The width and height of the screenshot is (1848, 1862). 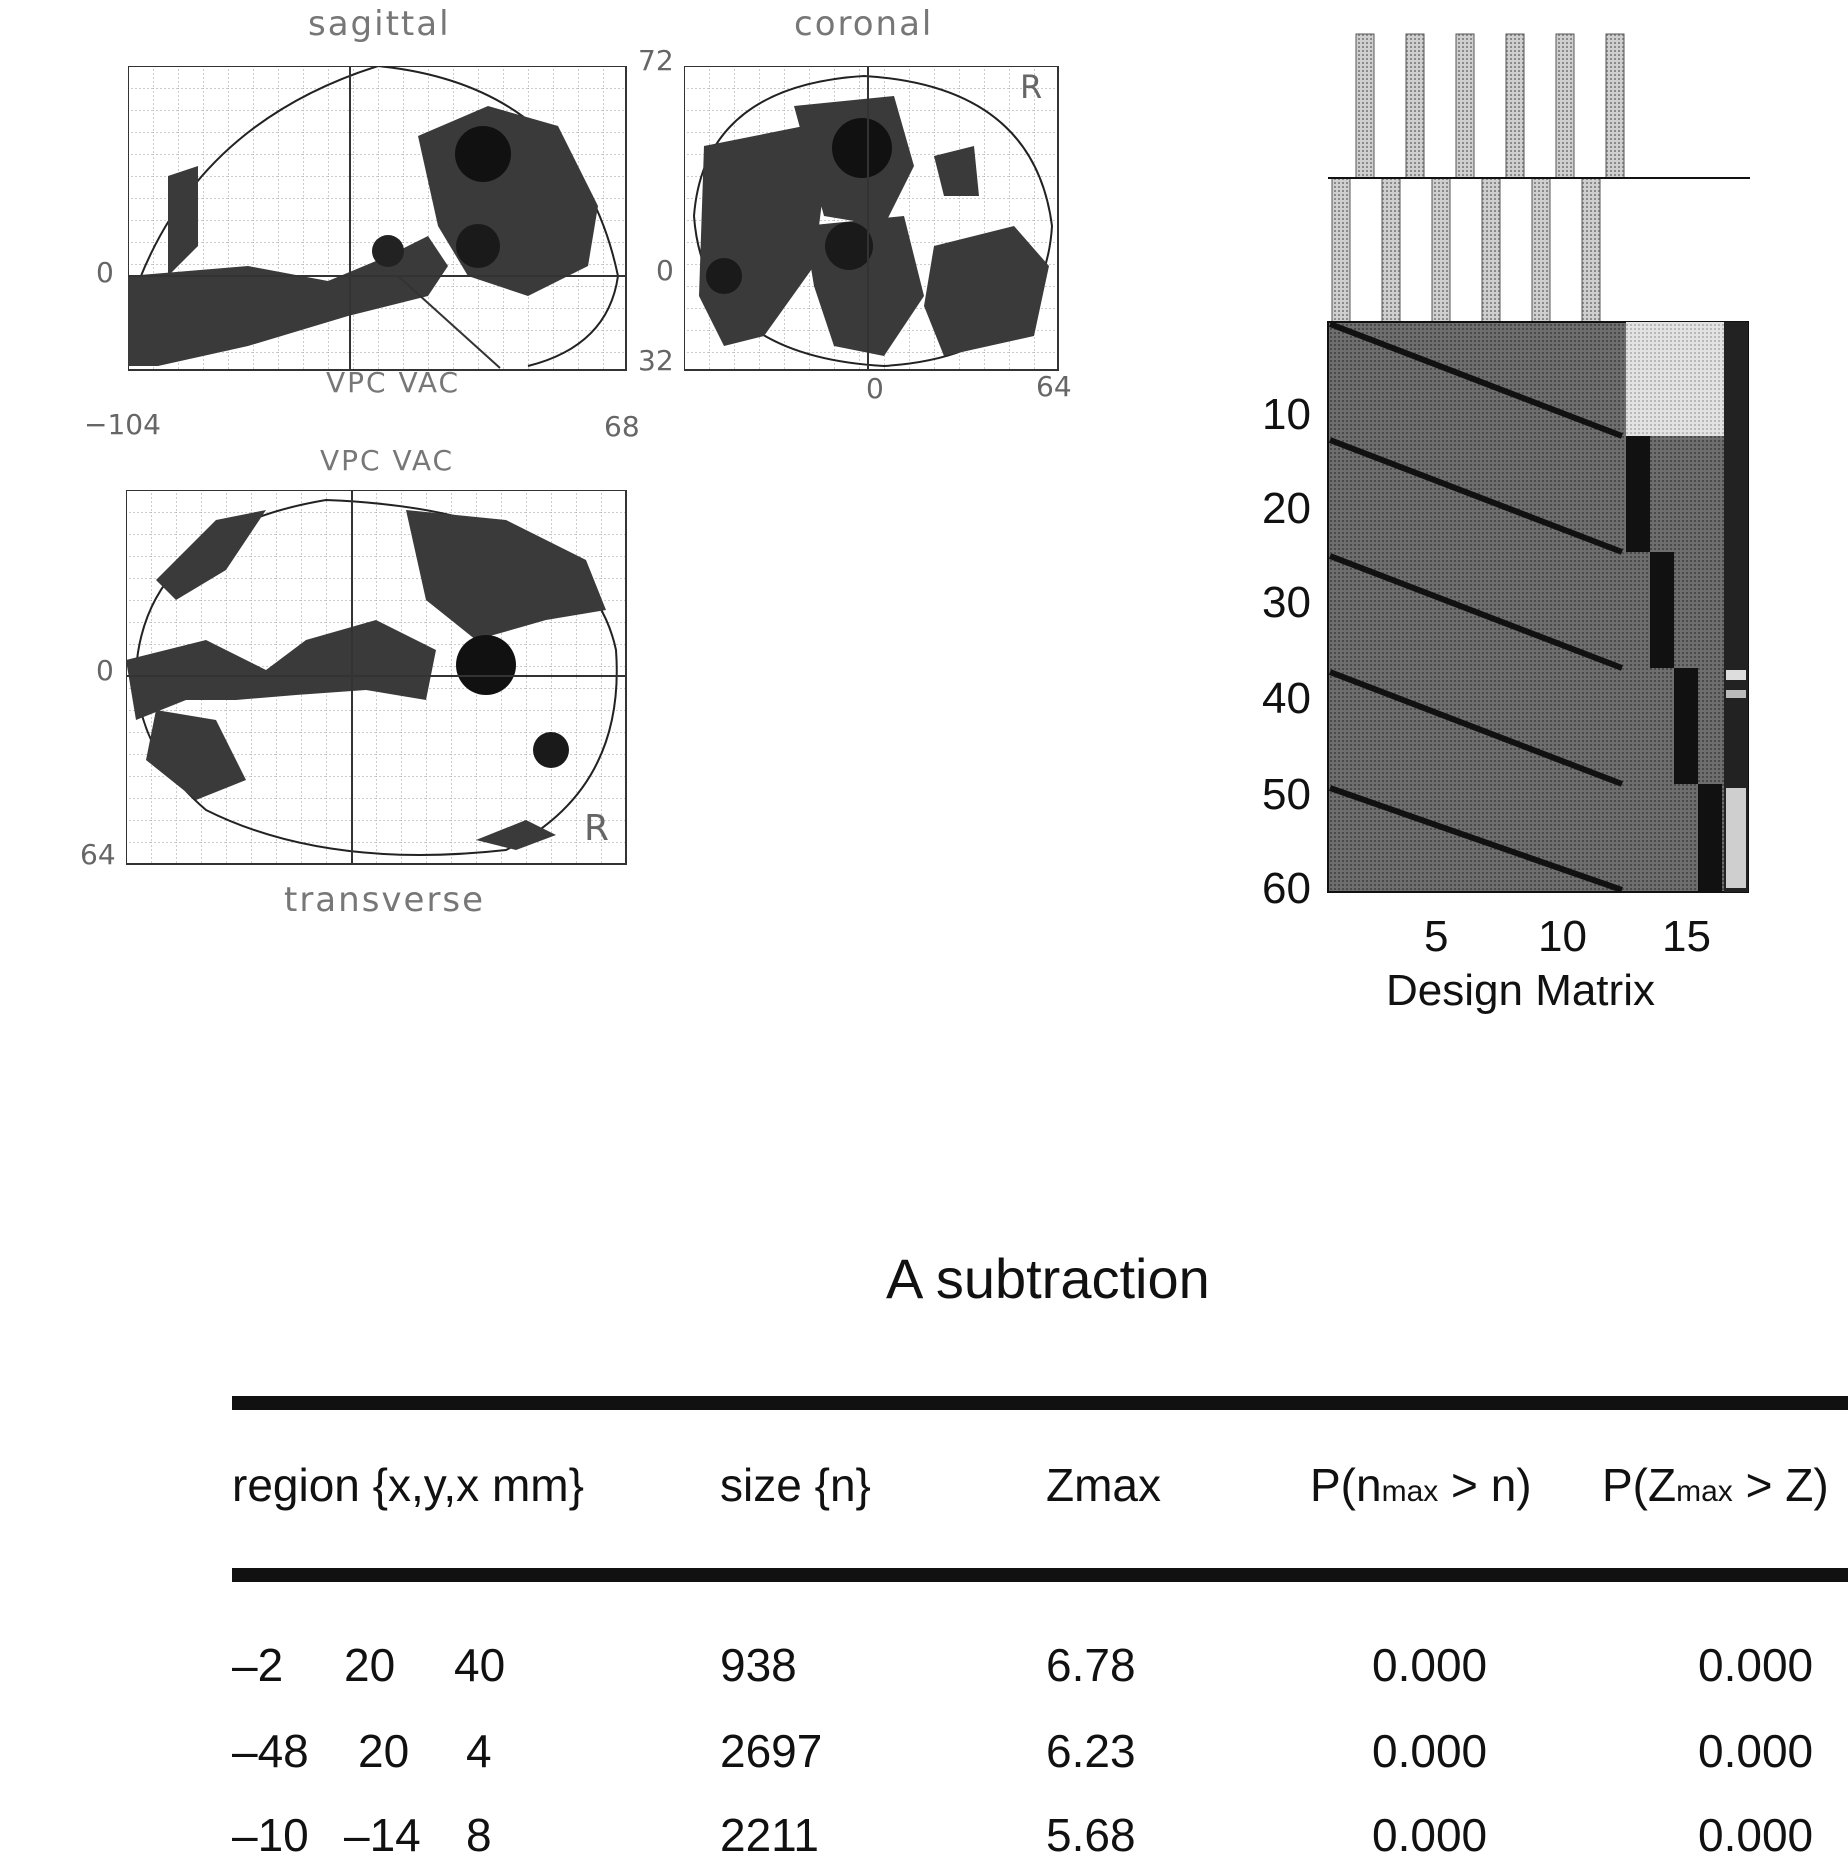 I want to click on row2-p-nmax: 0.000, so click(x=1430, y=1751).